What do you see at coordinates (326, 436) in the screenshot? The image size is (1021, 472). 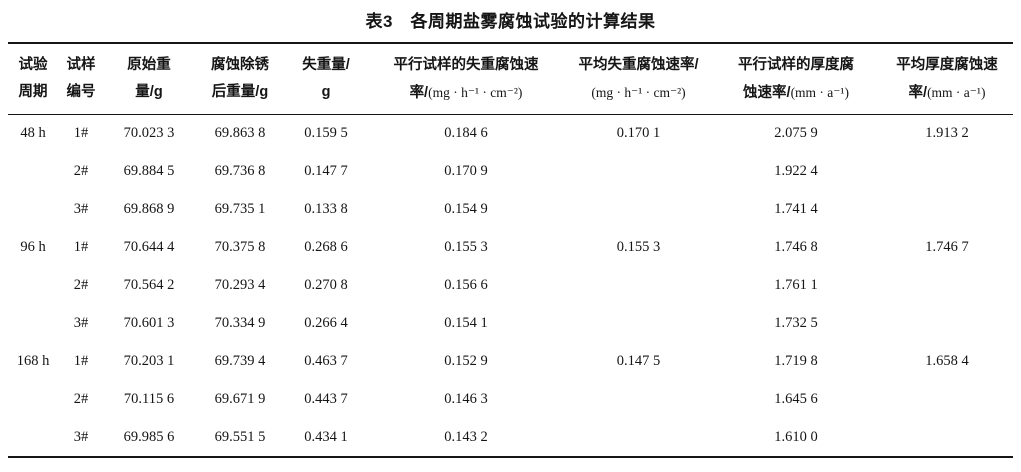 I see `cell-weight-loss: 0.434 1` at bounding box center [326, 436].